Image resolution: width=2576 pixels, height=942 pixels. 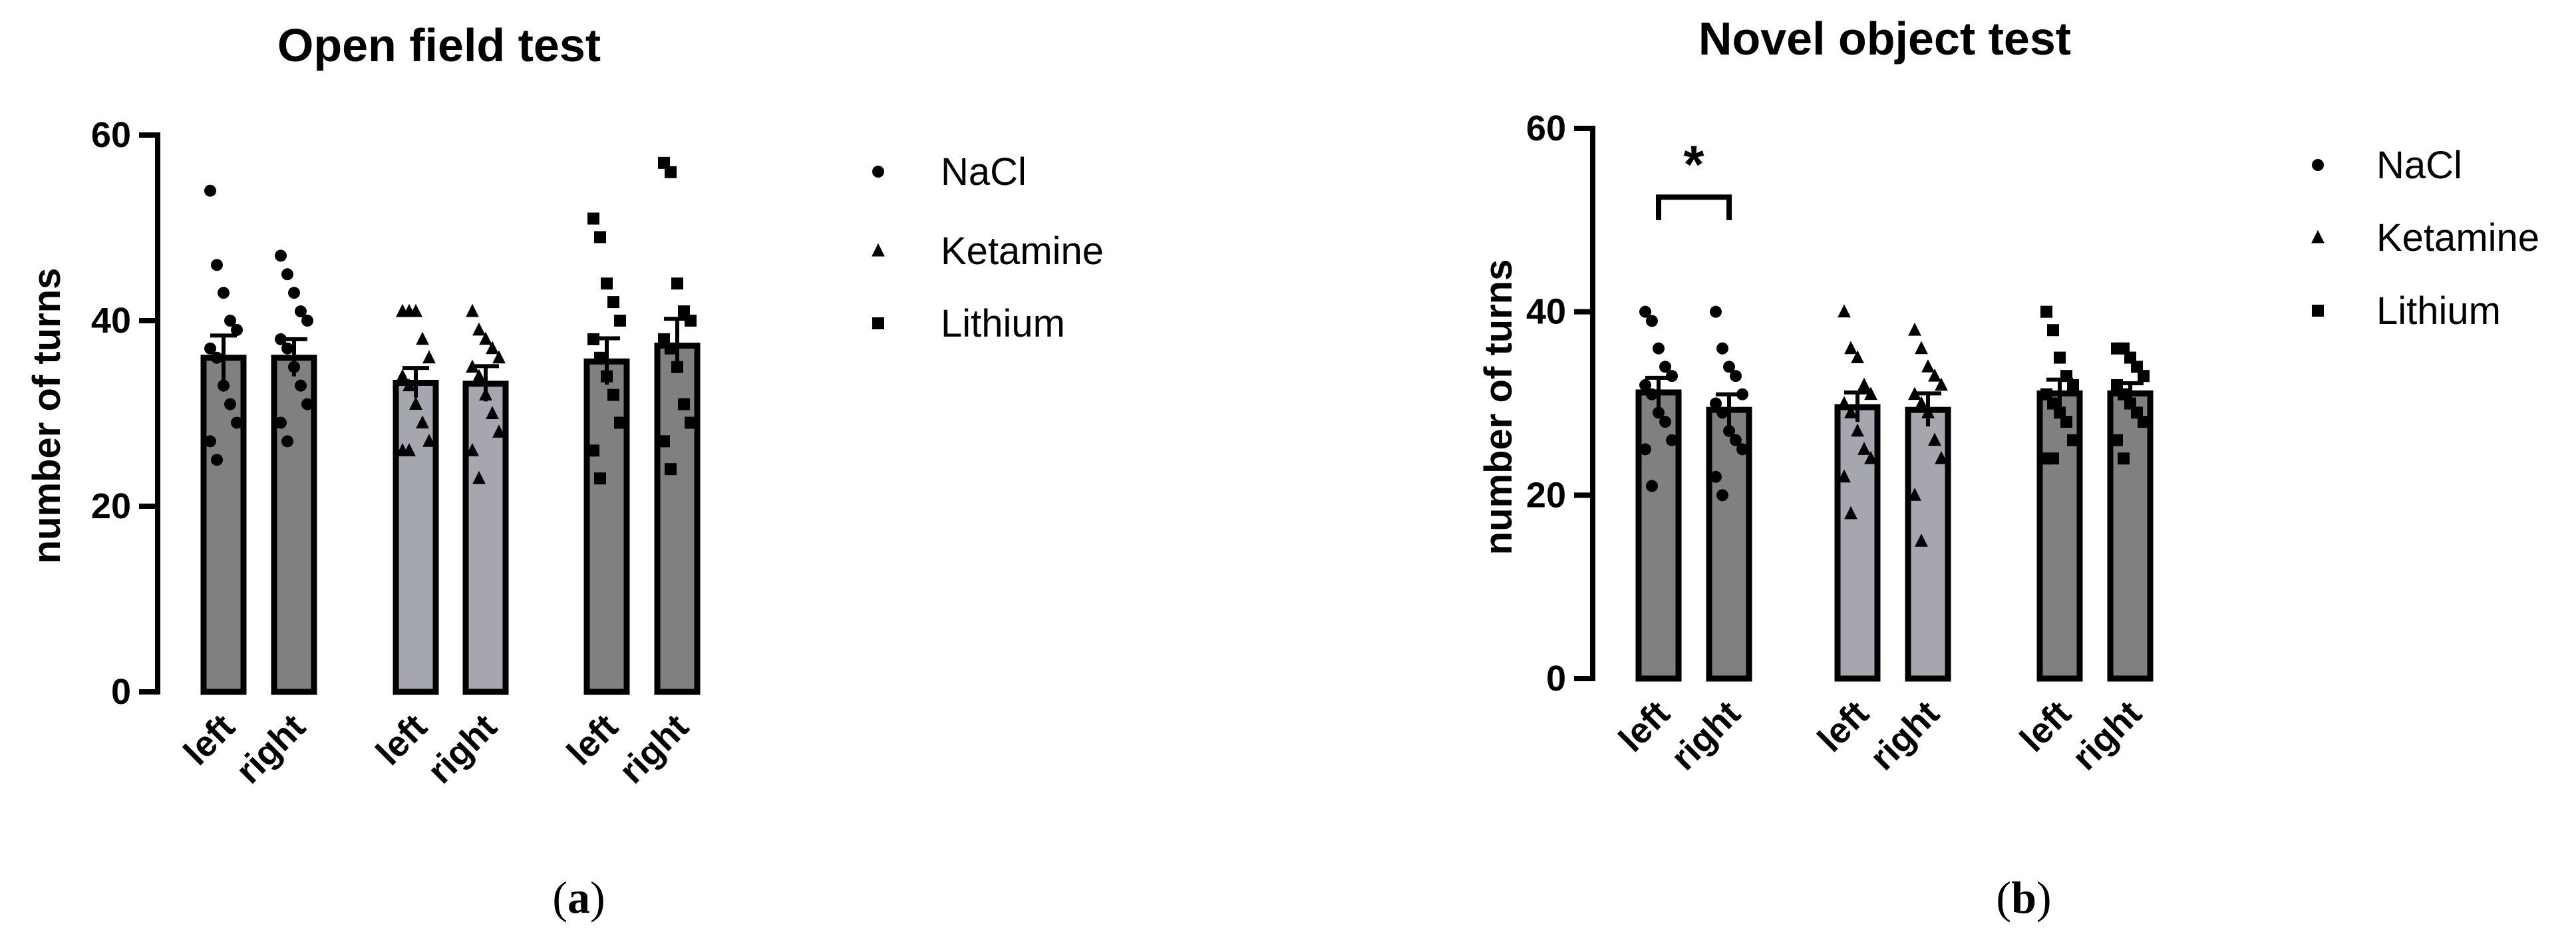 What do you see at coordinates (878, 250) in the screenshot?
I see `legend-marker-triangle` at bounding box center [878, 250].